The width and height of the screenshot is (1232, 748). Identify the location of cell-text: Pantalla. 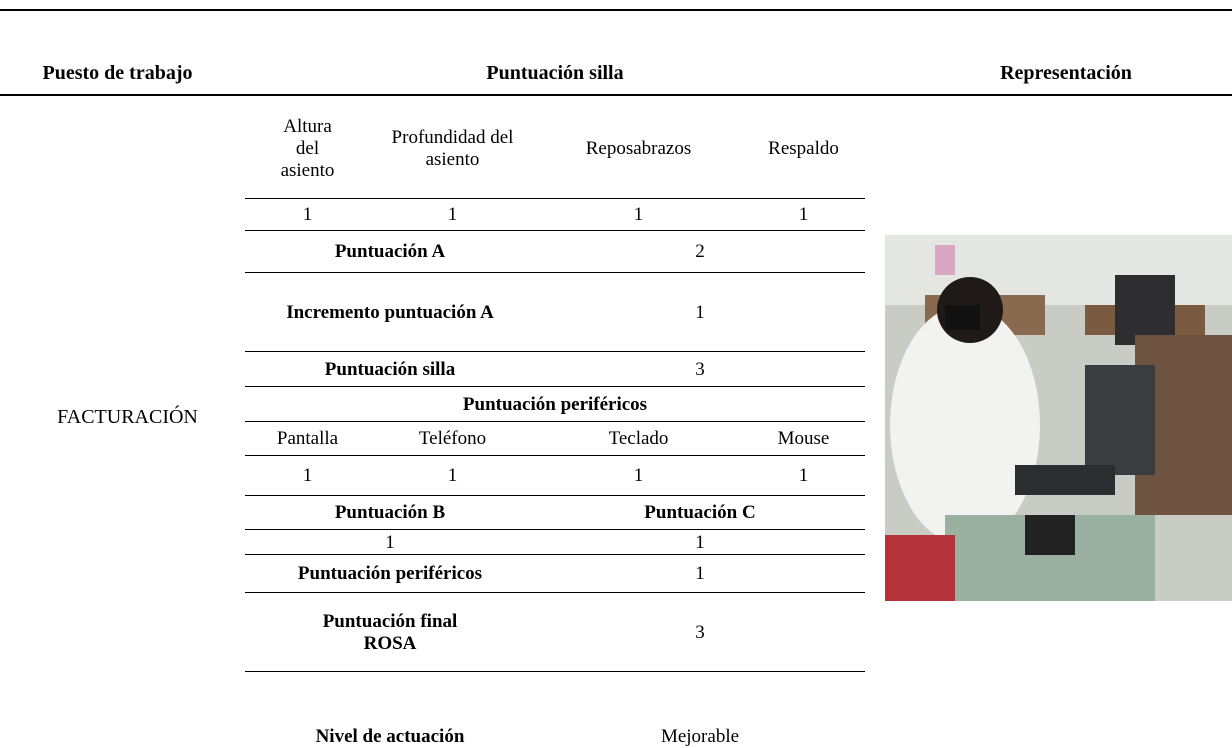
(307, 438).